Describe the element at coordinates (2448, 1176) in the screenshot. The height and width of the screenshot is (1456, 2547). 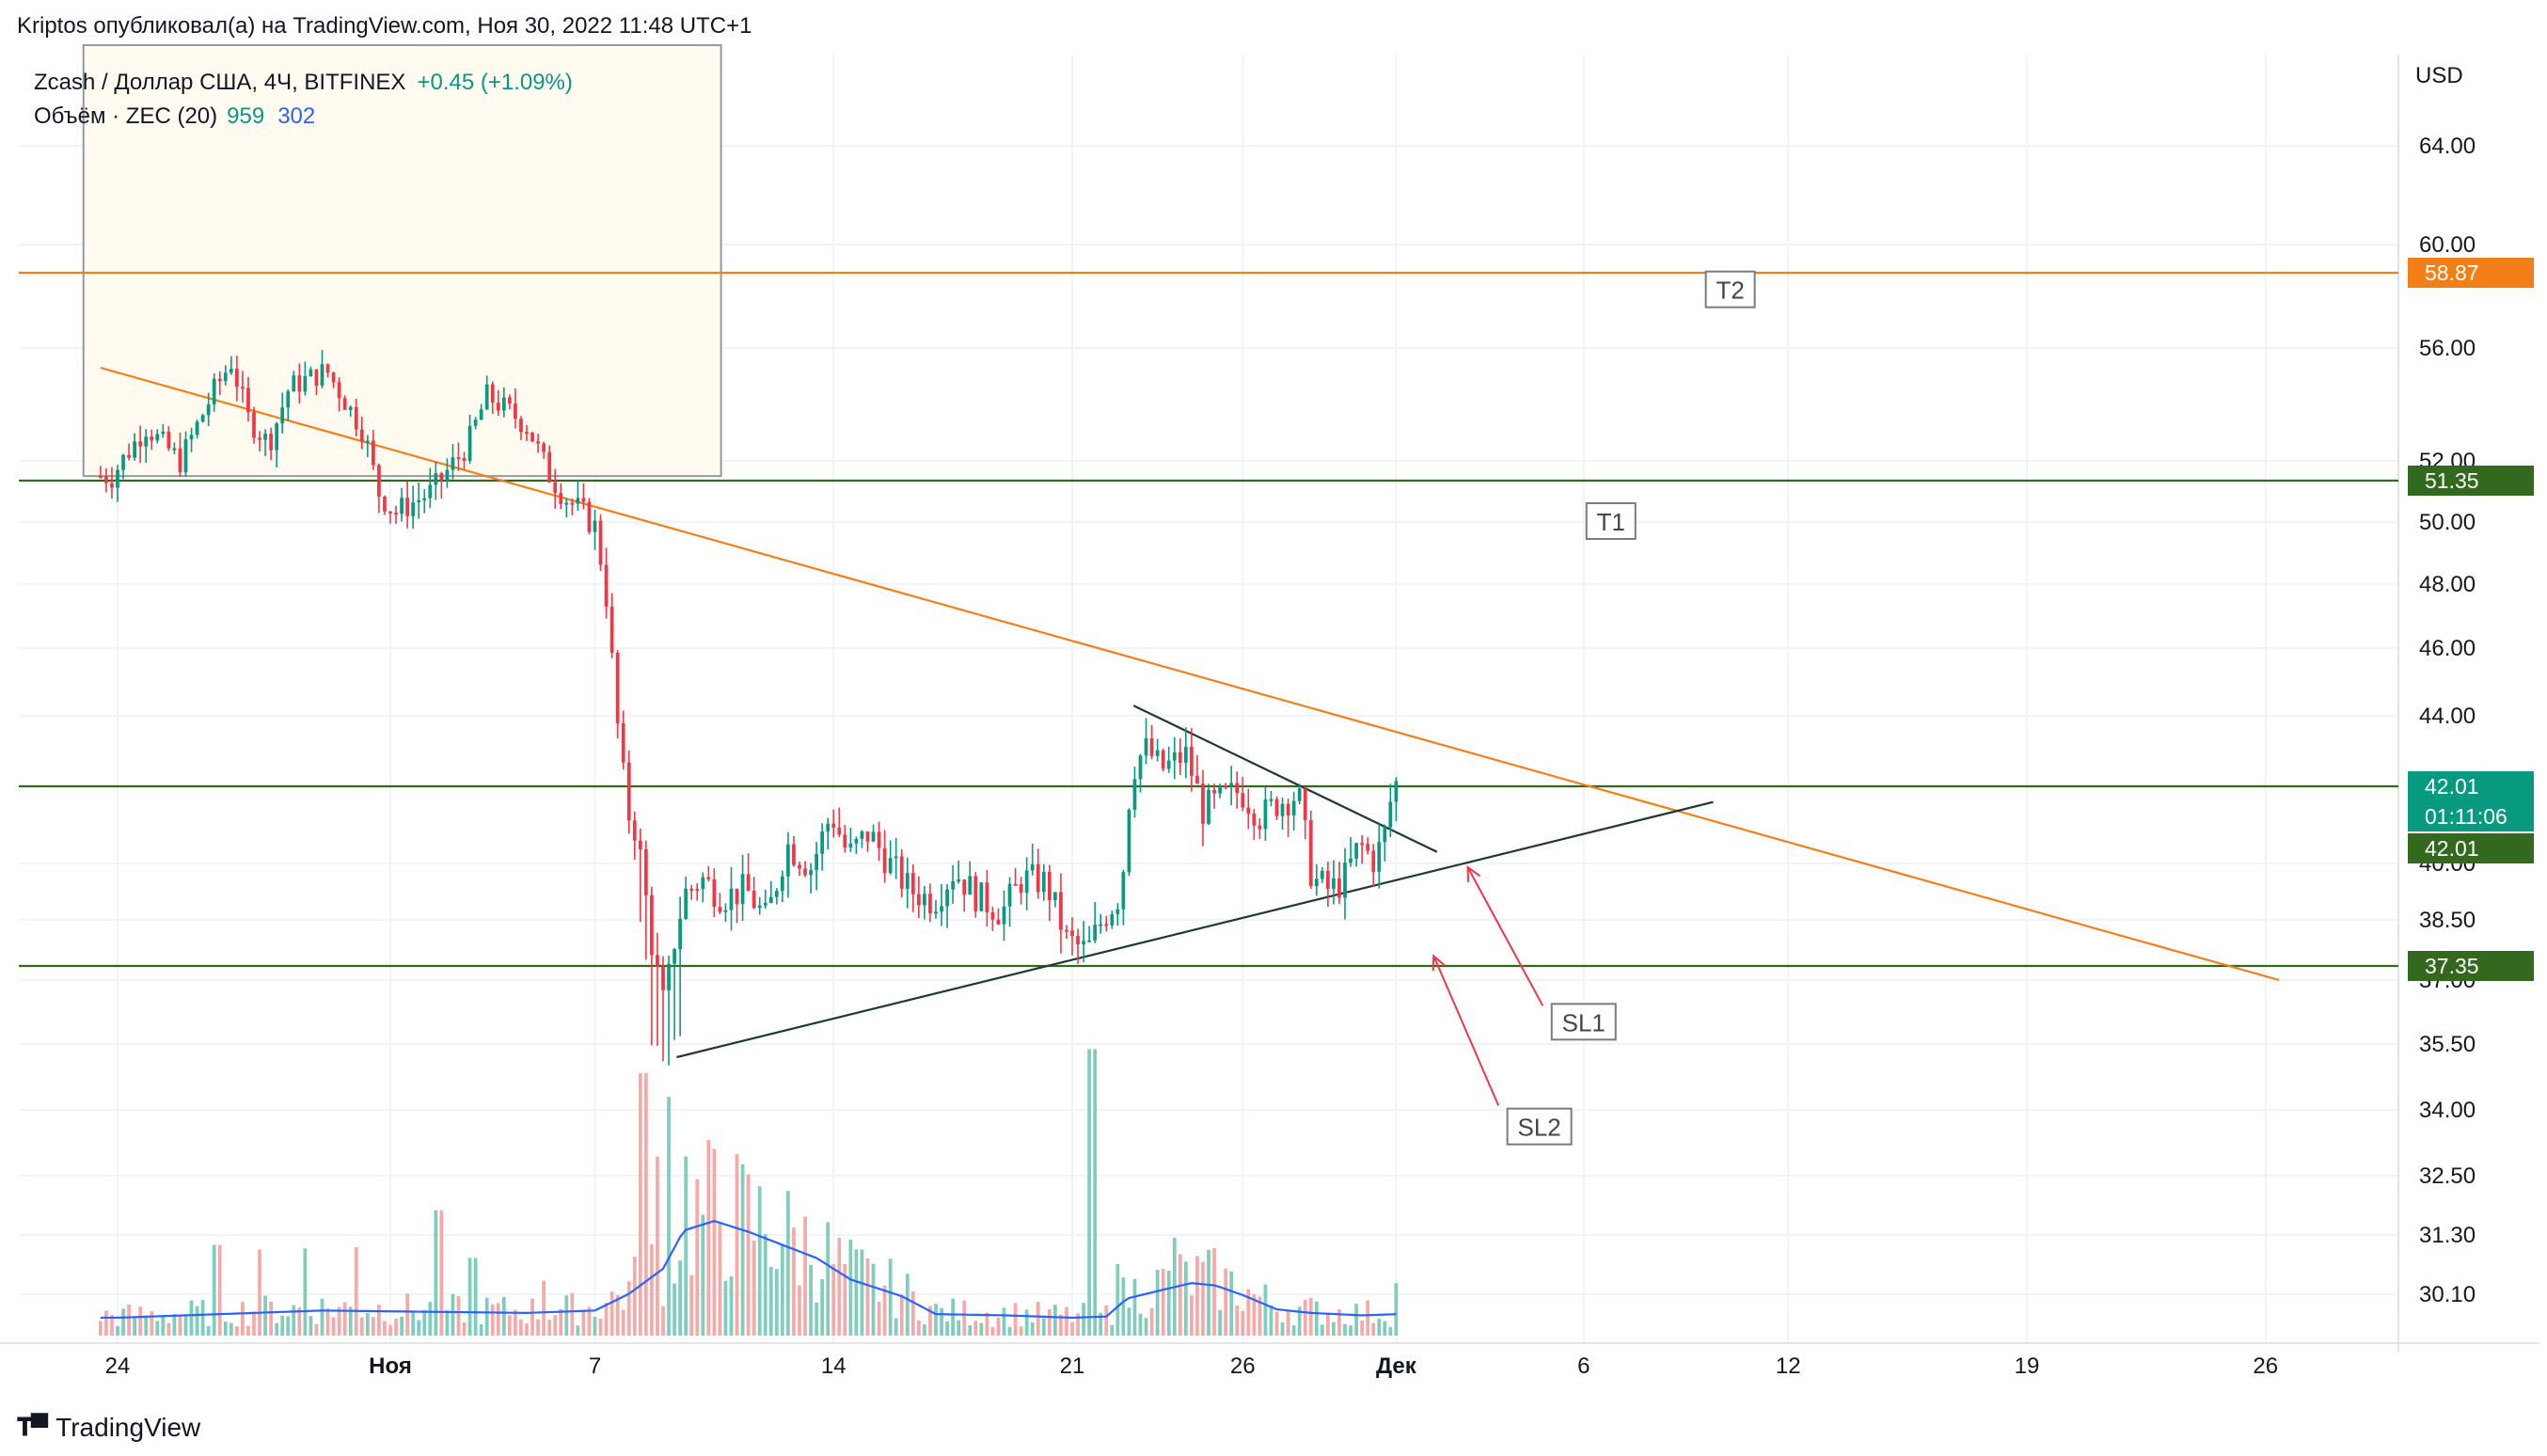
I see `price-tick-label: 32.50` at that location.